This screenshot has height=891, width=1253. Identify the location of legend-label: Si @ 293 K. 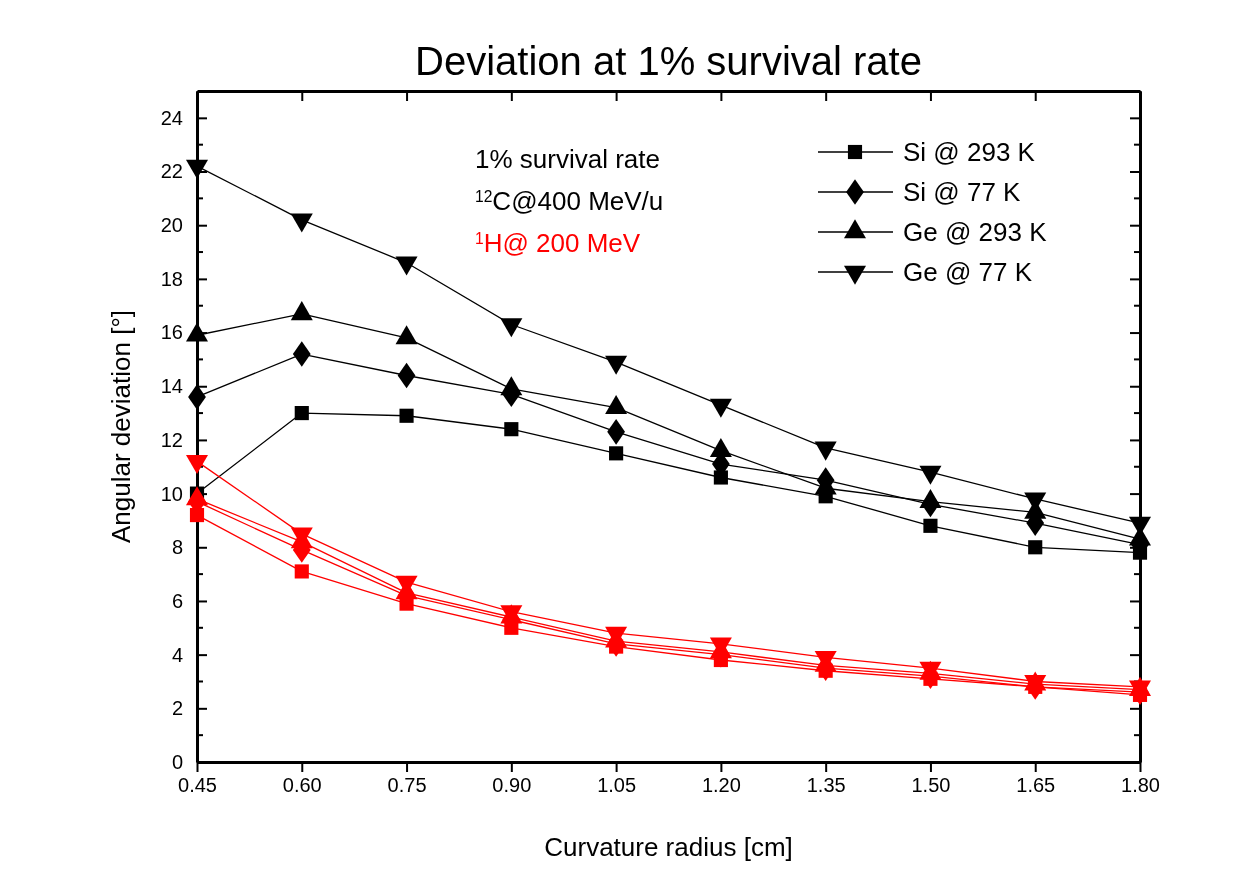
(969, 152).